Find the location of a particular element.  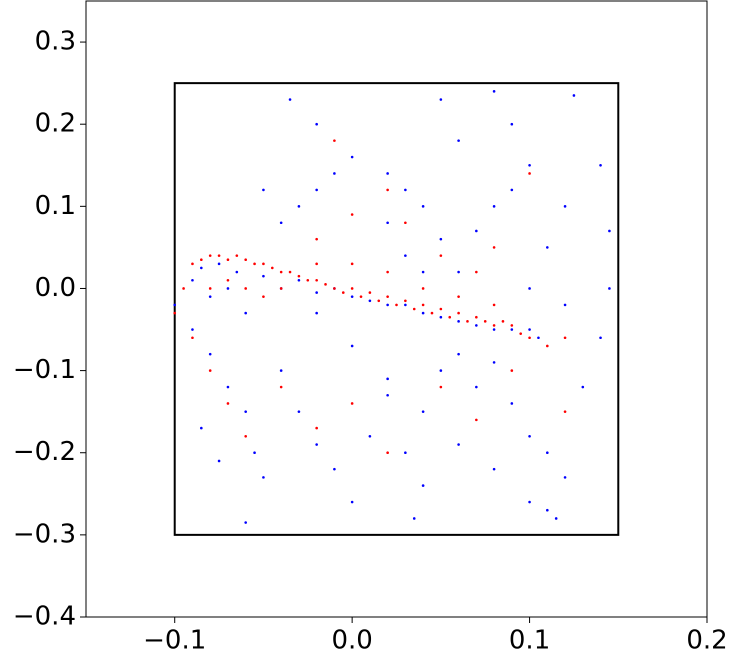

y-tick-label: −0.2 is located at coordinates (44, 452).